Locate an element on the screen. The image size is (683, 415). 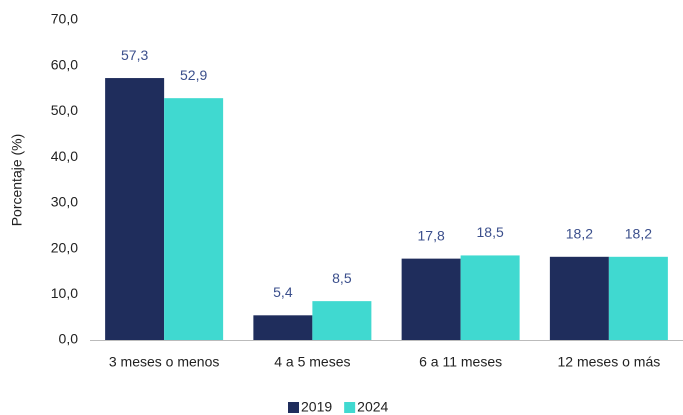
y-tick-label: 70,0 is located at coordinates (64, 19).